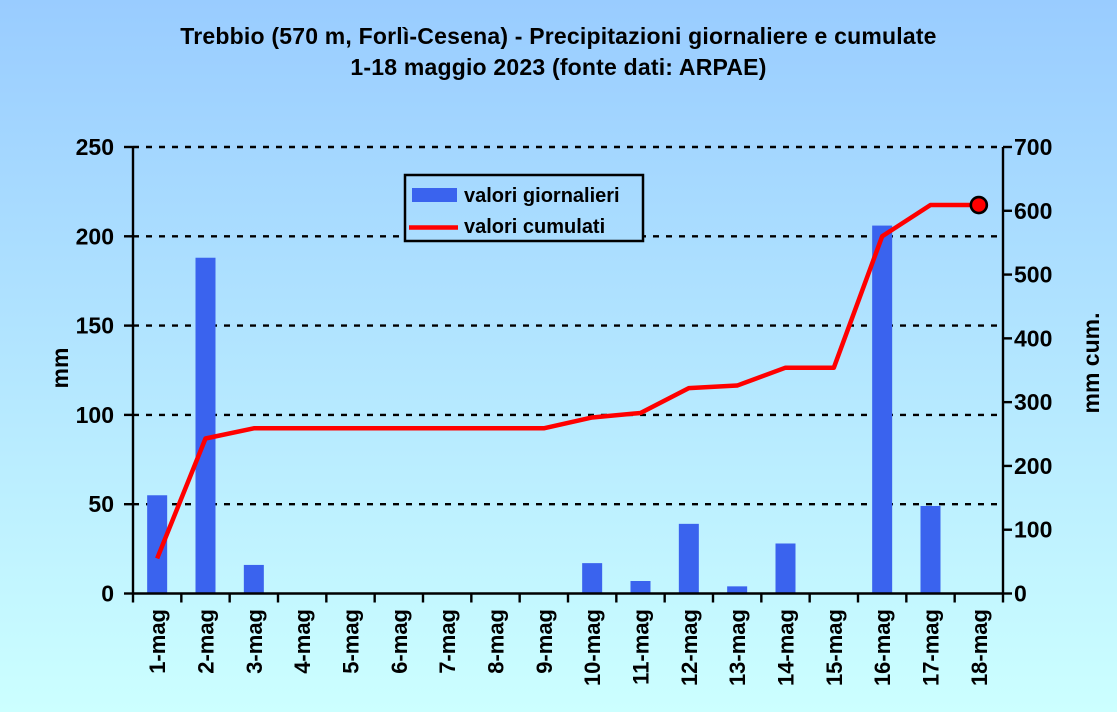  I want to click on left-tick-label-0: 0, so click(107, 594).